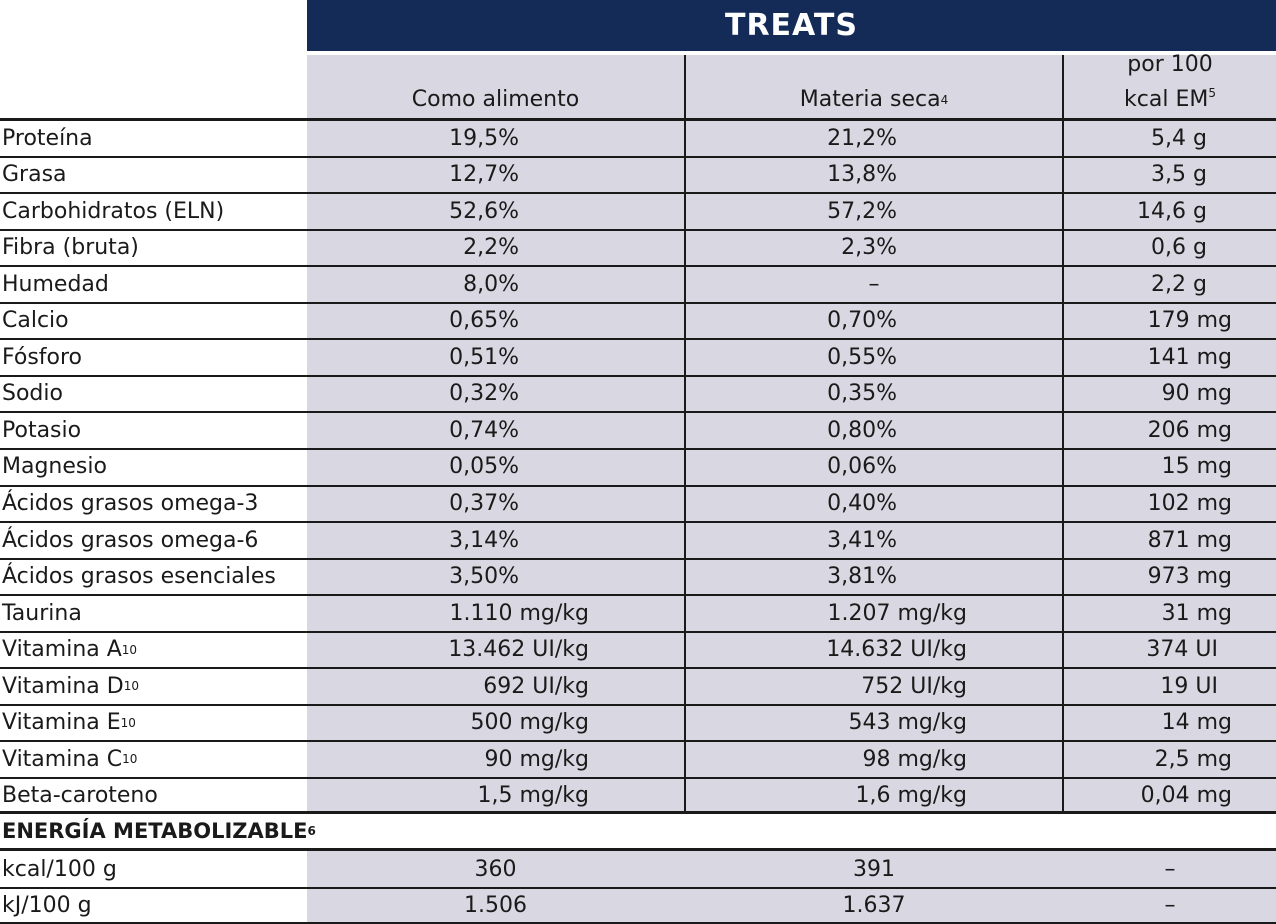 The image size is (1276, 924). I want to click on cell-como-alimento-text: 3,14%, so click(484, 540).